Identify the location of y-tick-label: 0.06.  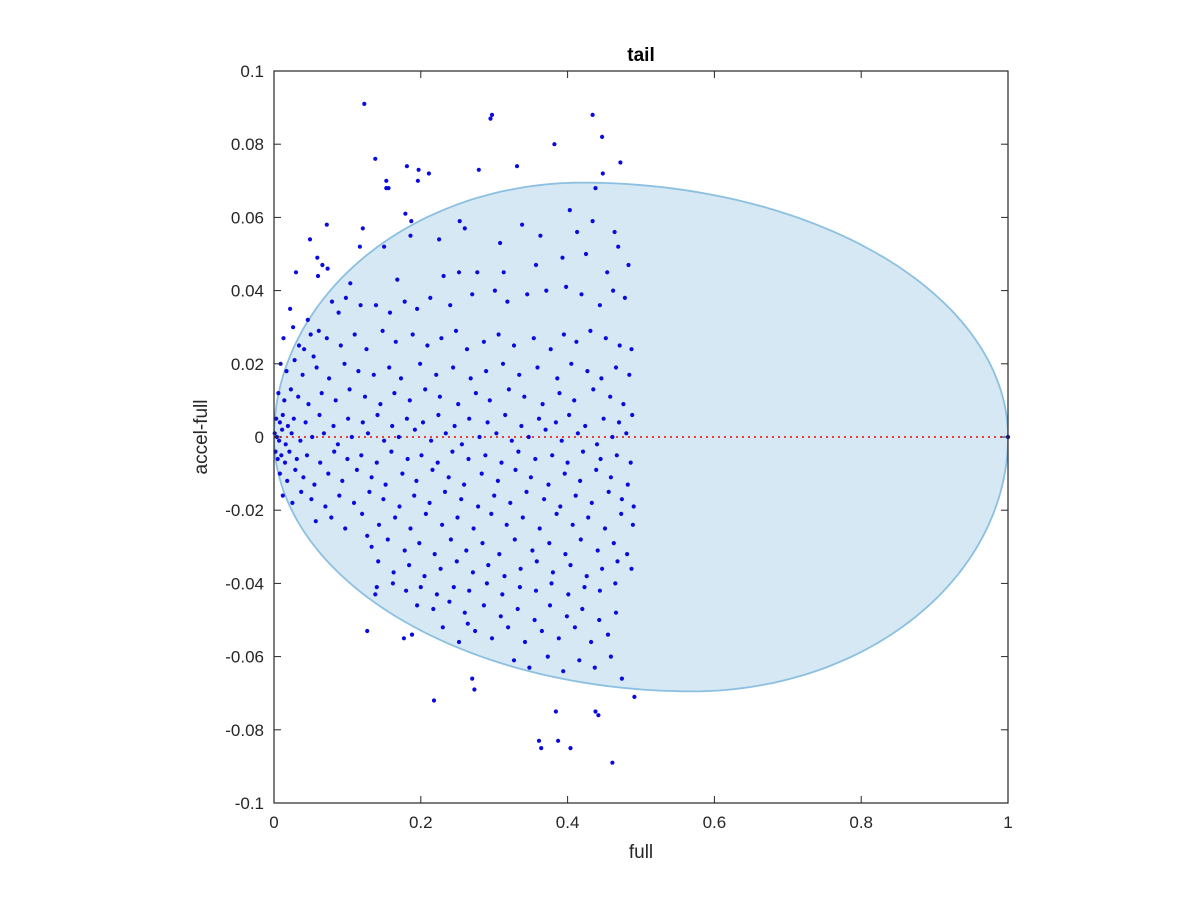
(247, 217).